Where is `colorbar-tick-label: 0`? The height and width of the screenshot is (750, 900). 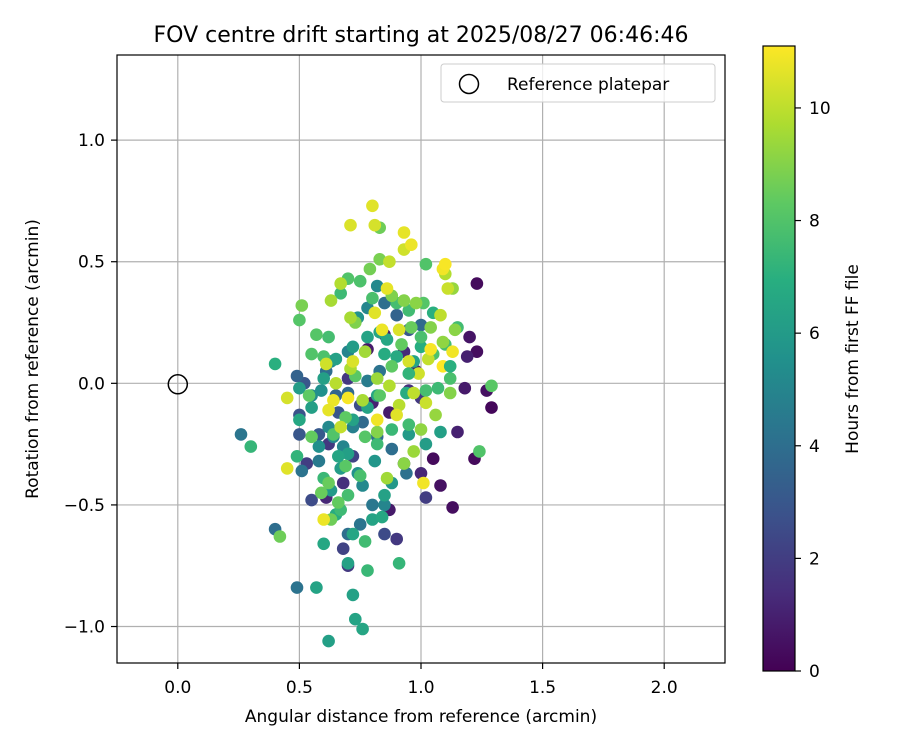 colorbar-tick-label: 0 is located at coordinates (814, 672).